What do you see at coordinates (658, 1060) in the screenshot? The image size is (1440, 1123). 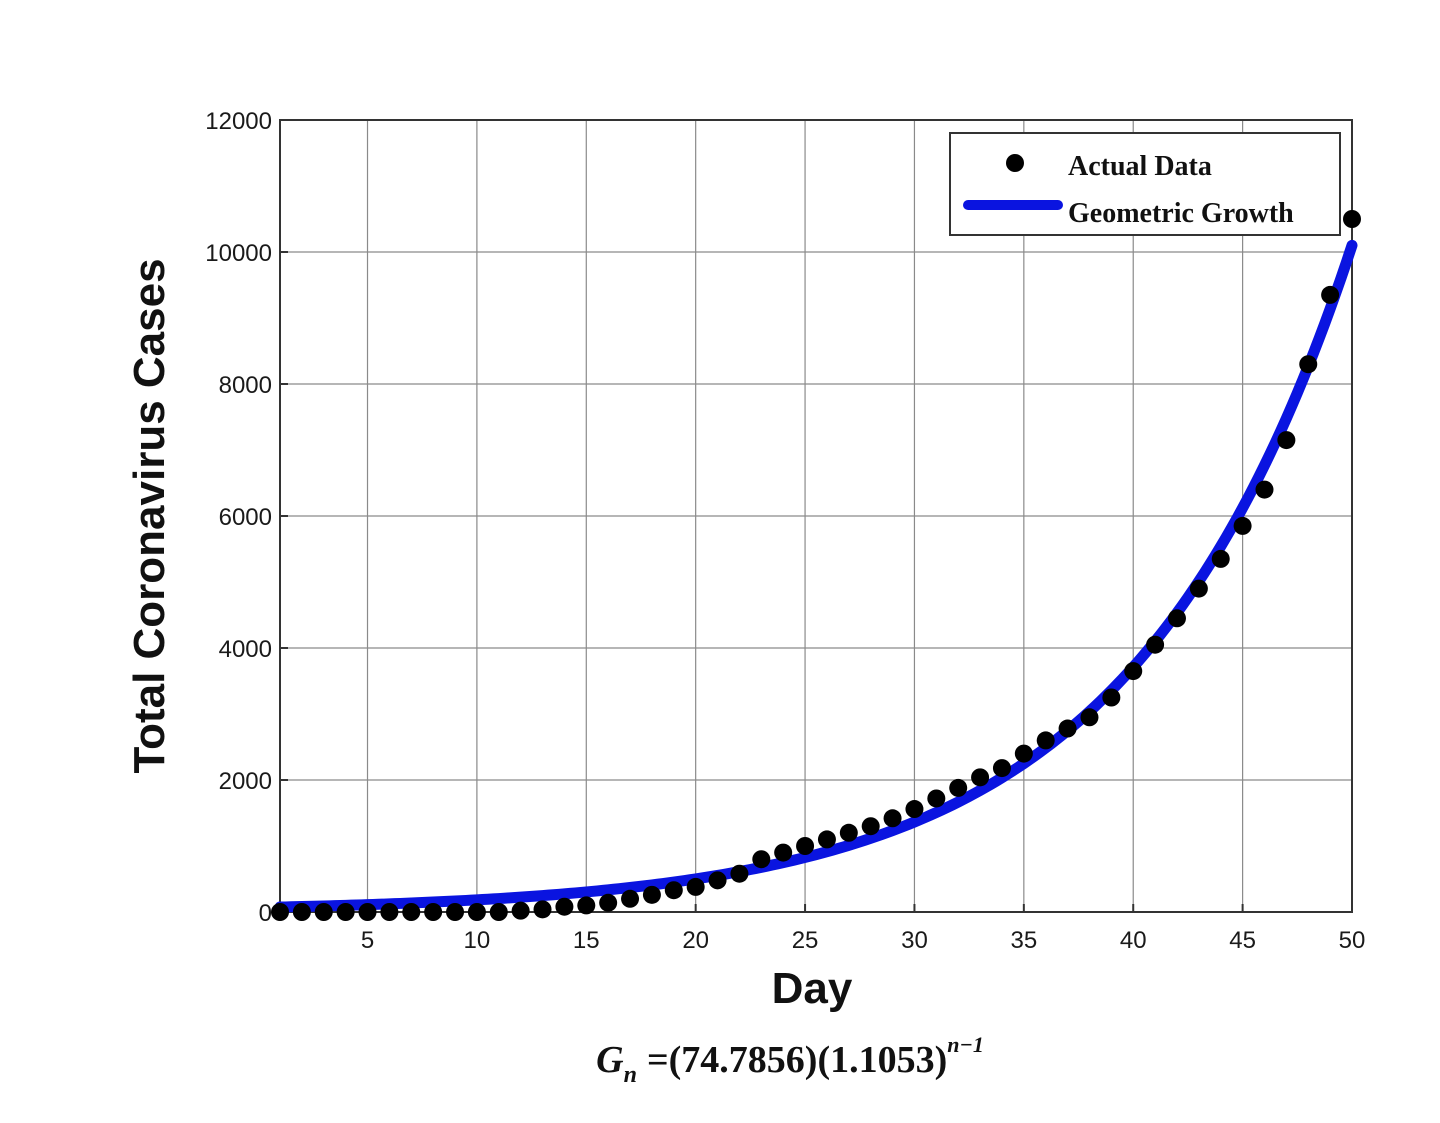 I see `formula-equals: =` at bounding box center [658, 1060].